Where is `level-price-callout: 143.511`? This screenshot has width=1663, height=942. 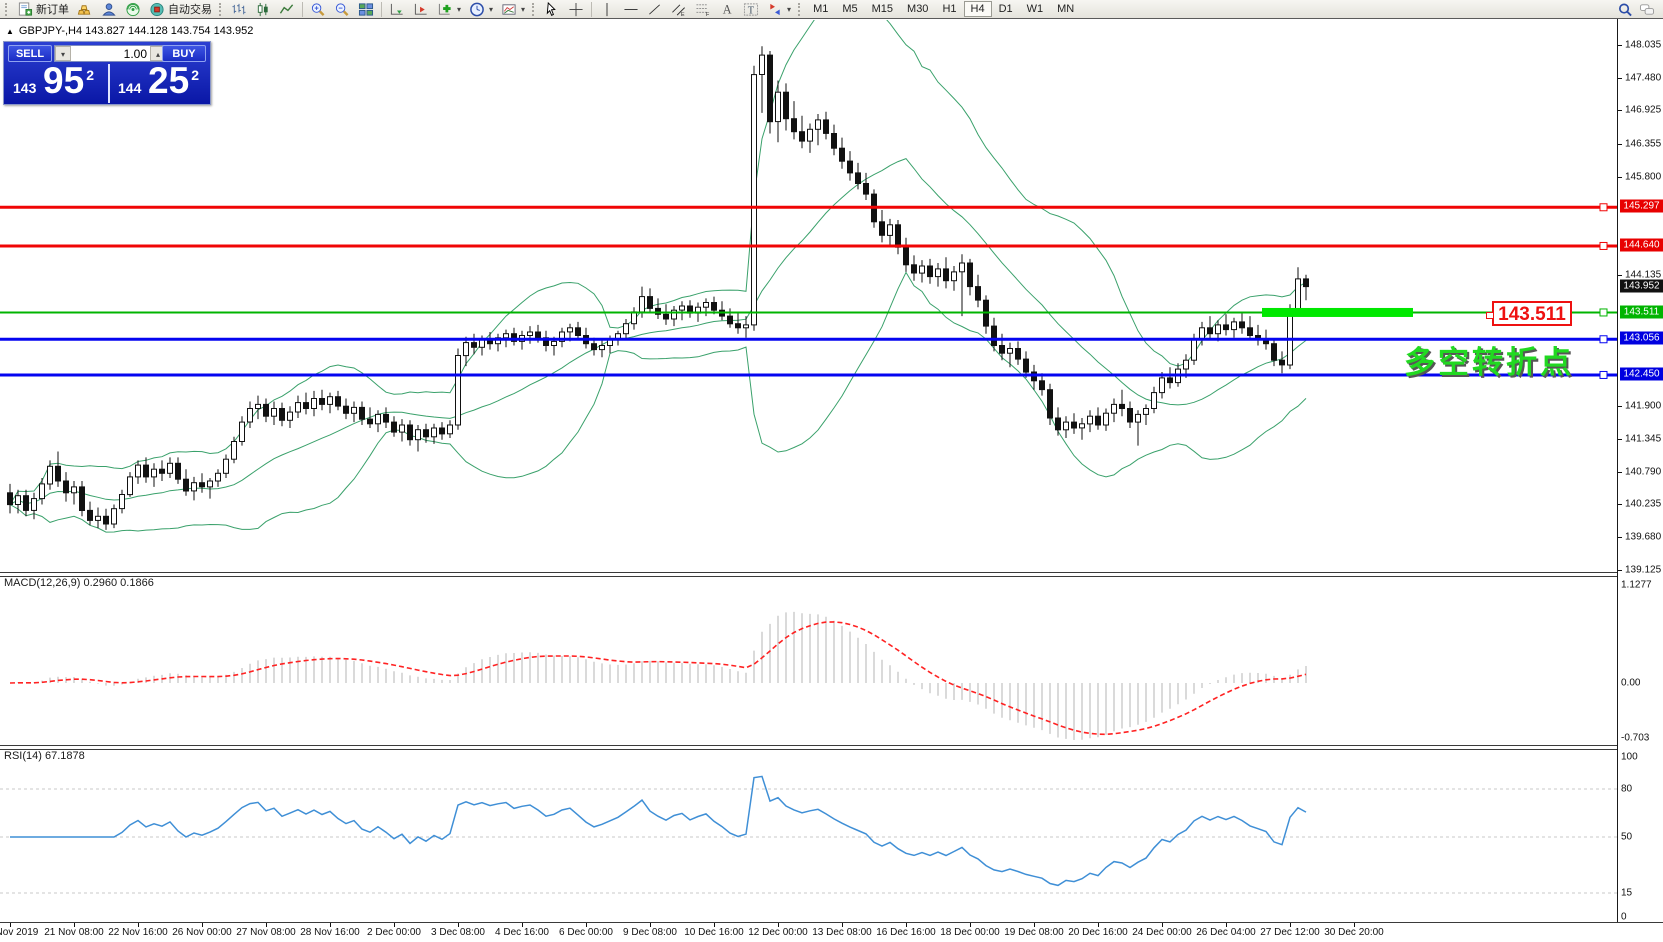 level-price-callout: 143.511 is located at coordinates (1529, 313).